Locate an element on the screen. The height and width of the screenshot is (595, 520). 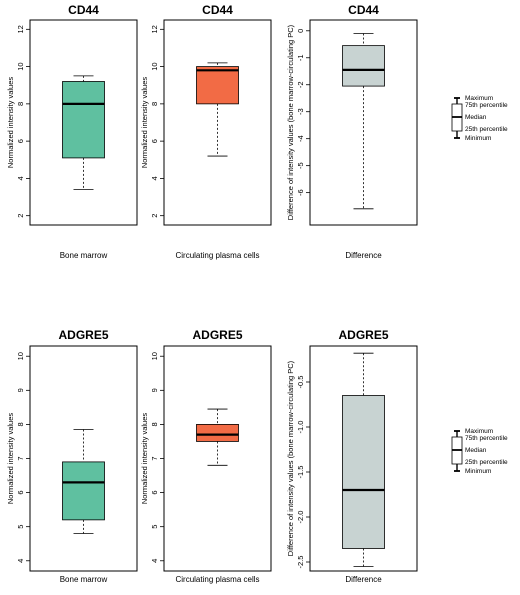
y-tick-label: -3 is located at coordinates (300, 111).